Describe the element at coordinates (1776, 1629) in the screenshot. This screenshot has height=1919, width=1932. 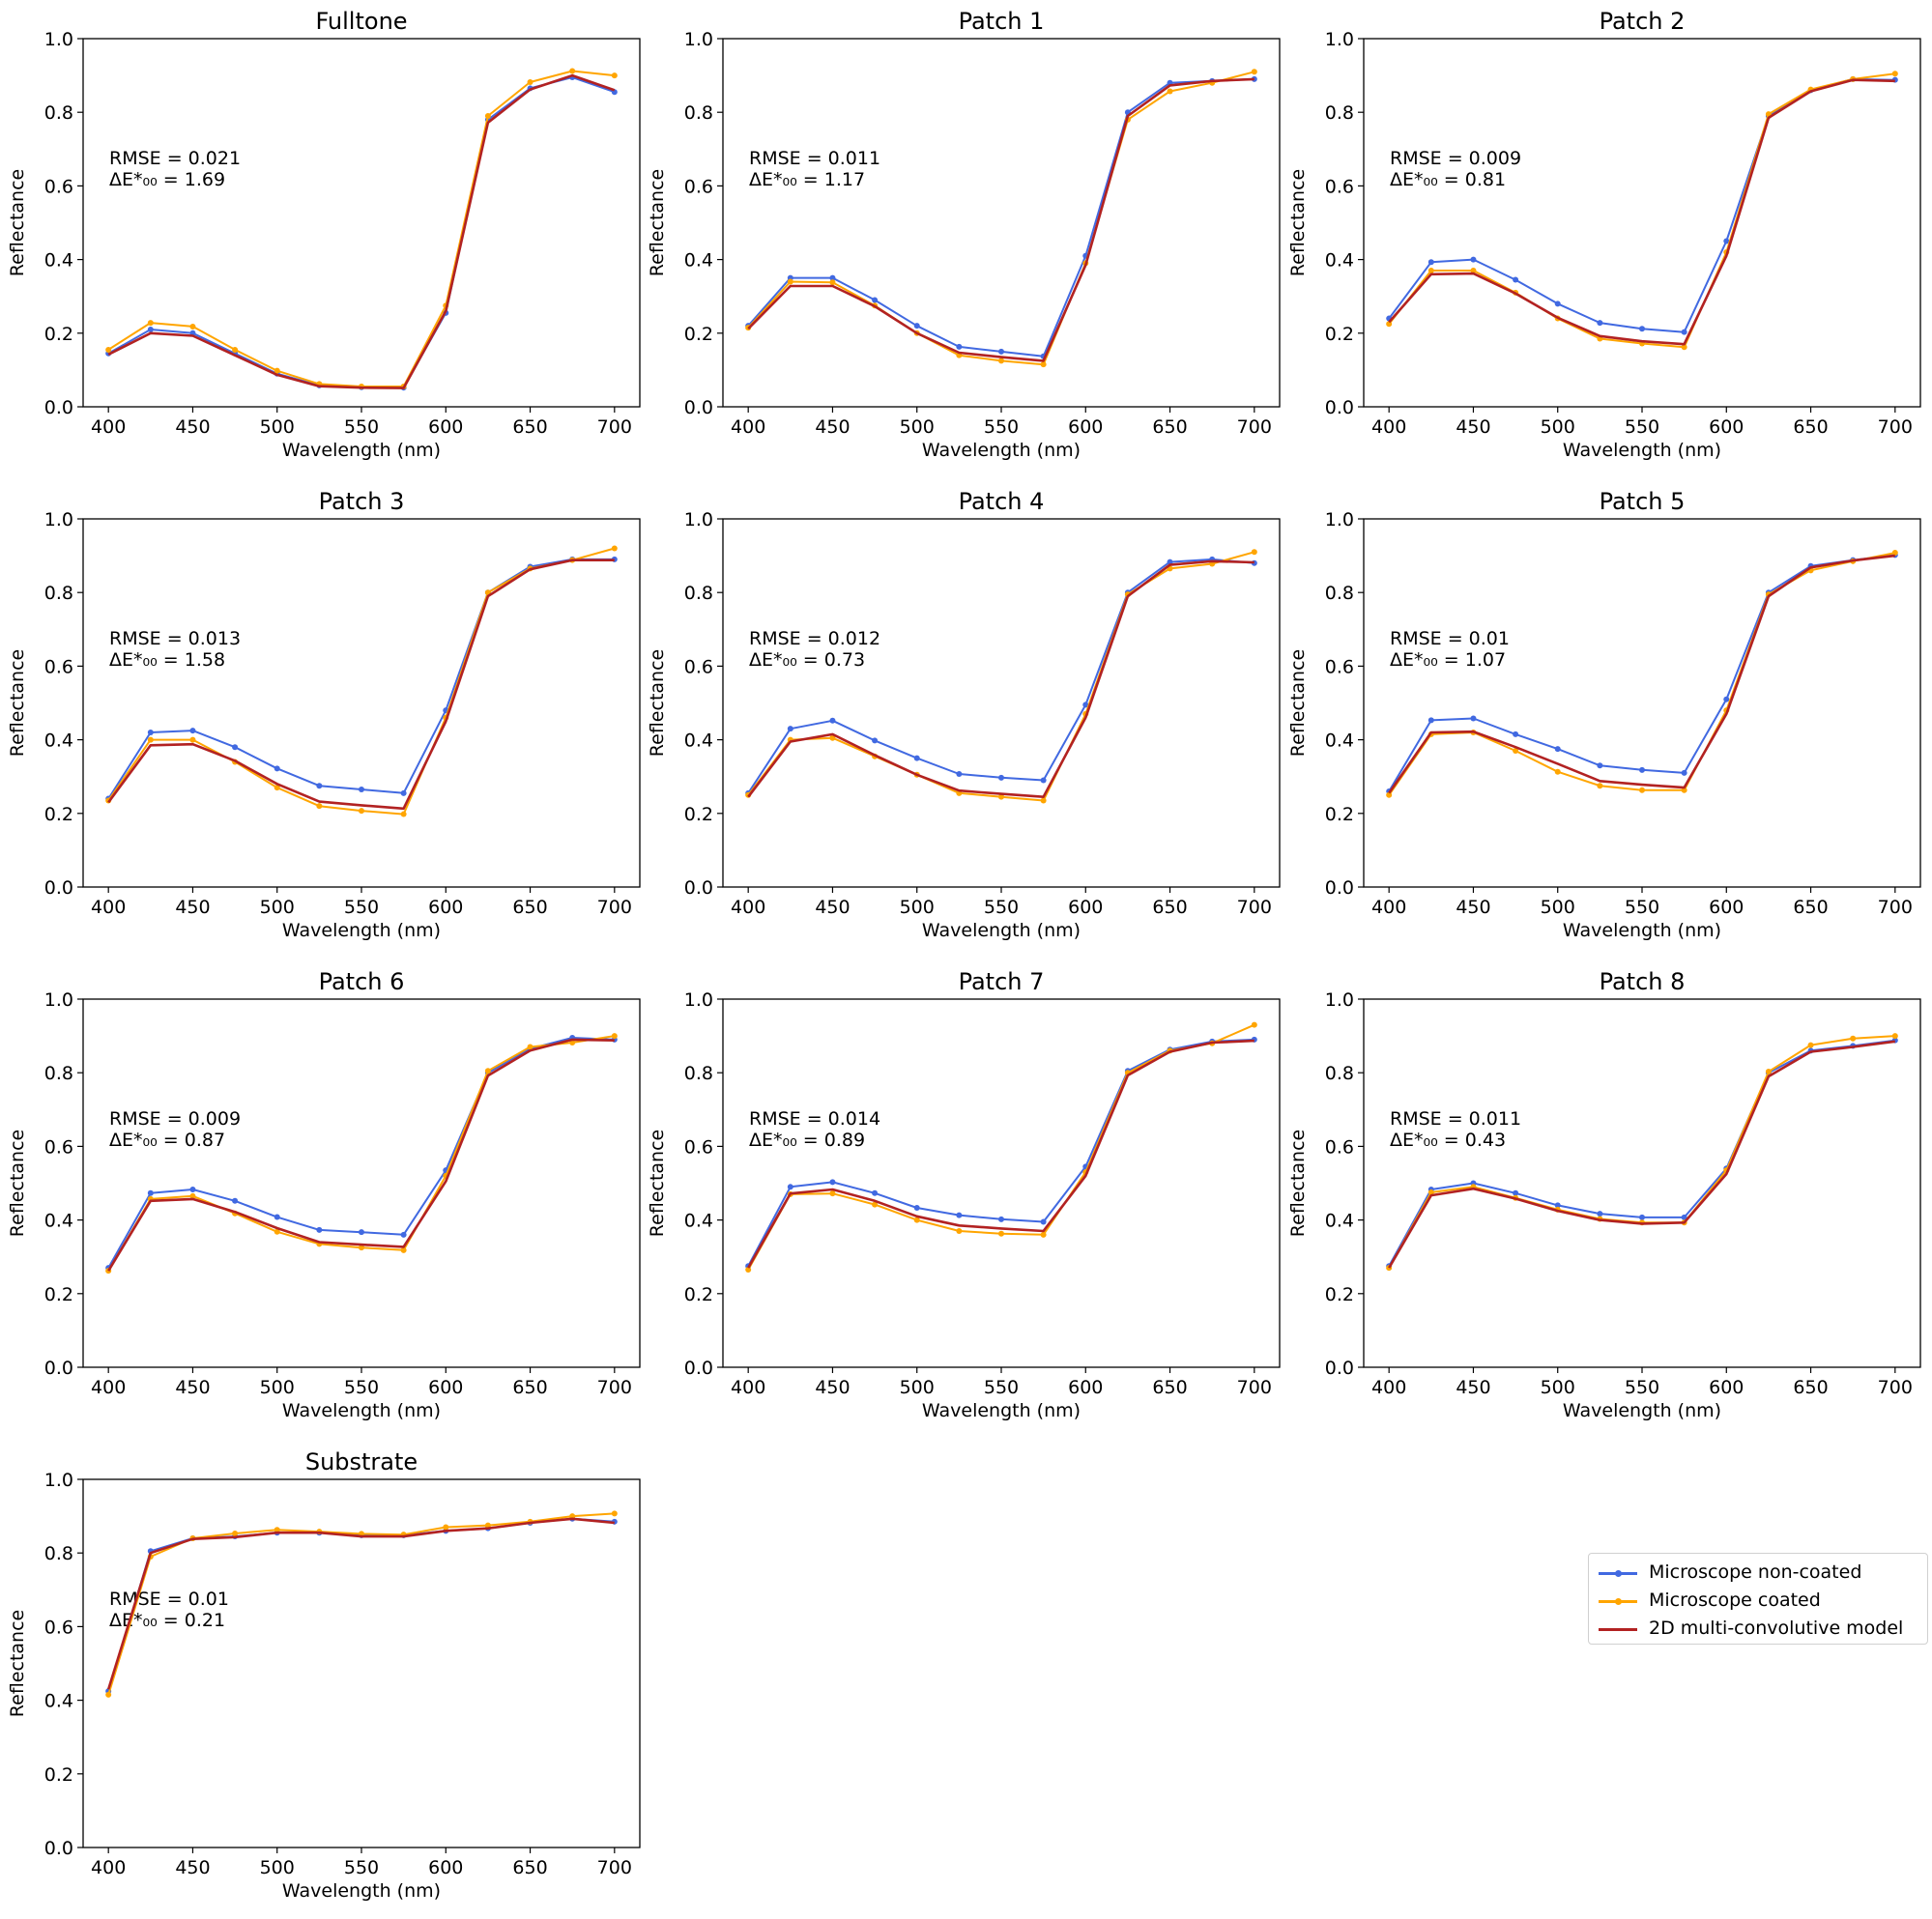
I see `legend-label-model: 2D multi-convolutive model` at that location.